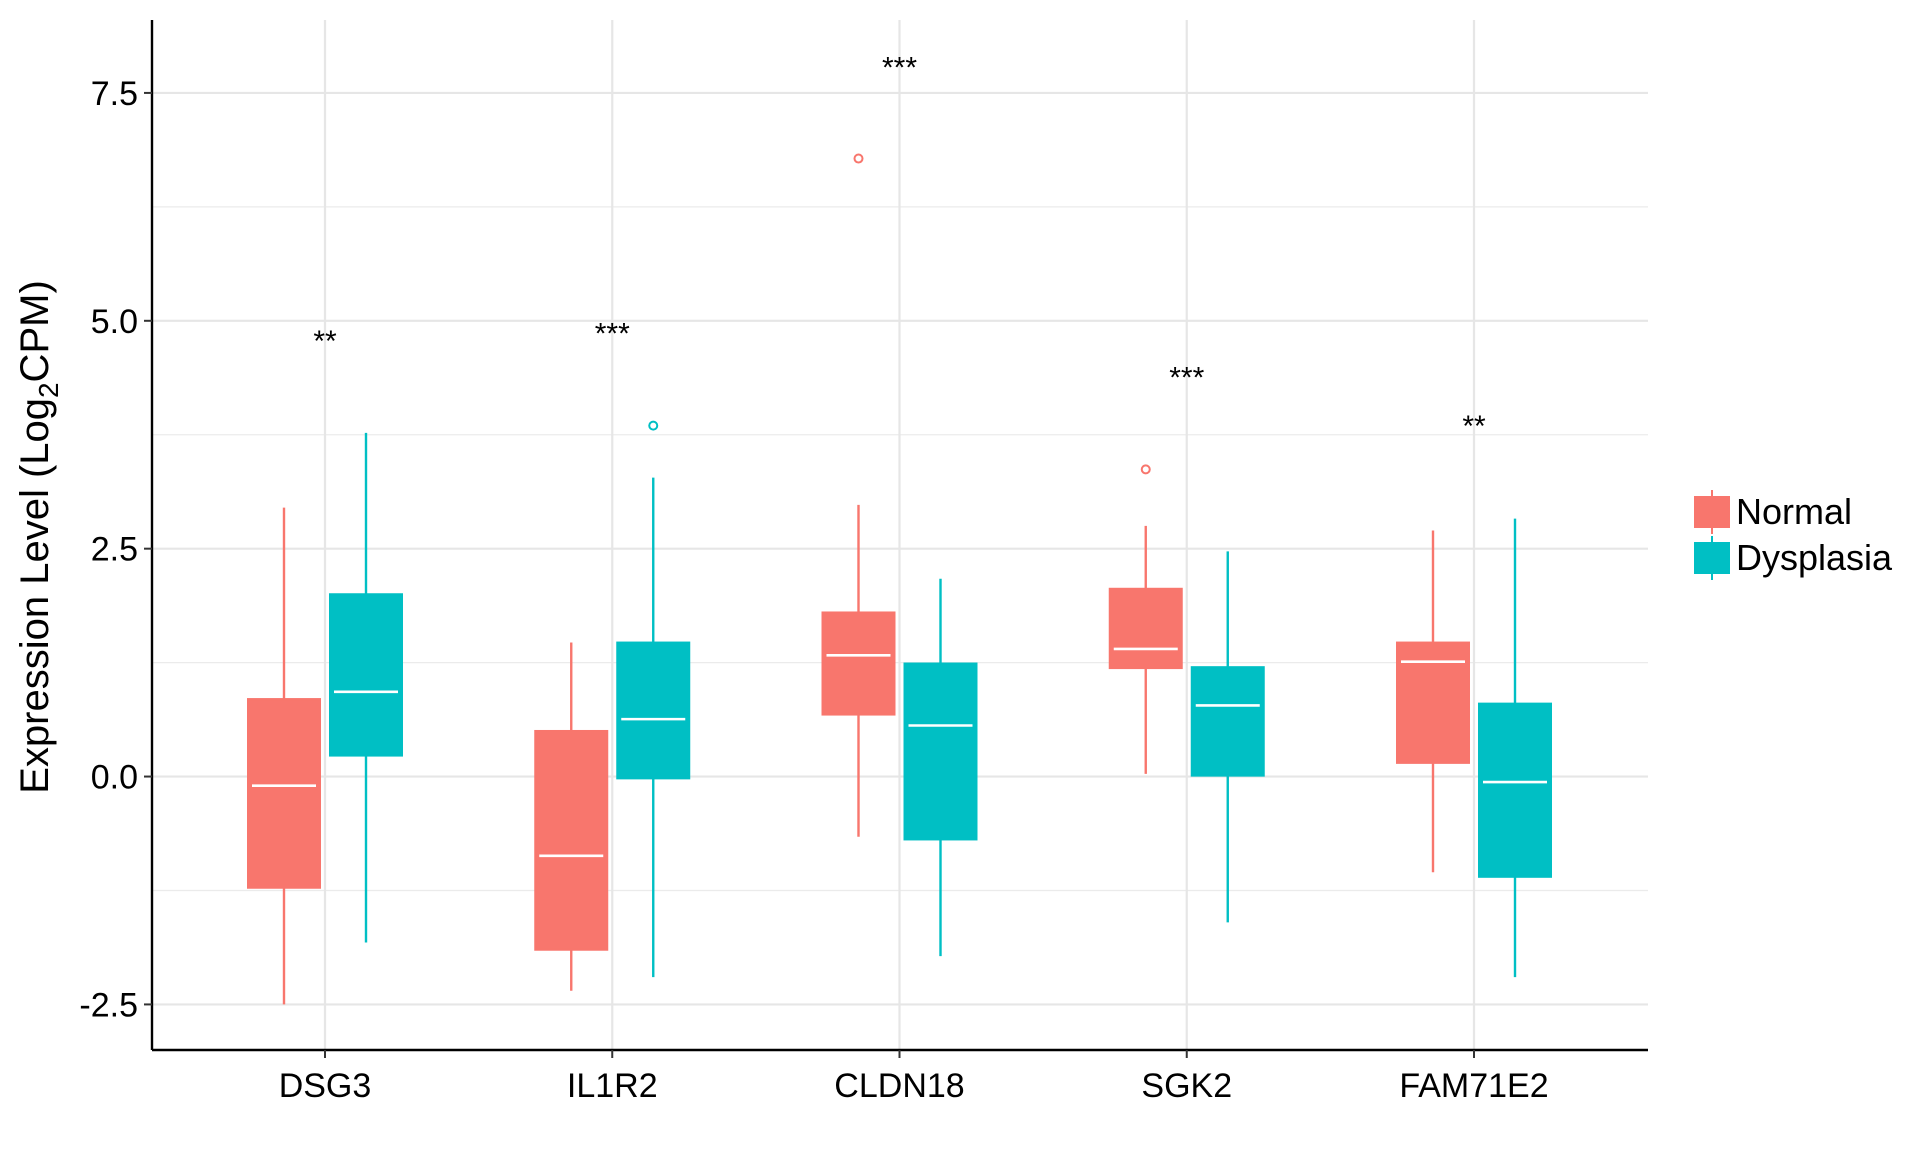  What do you see at coordinates (612, 1086) in the screenshot?
I see `x-tick-label: IL1R2` at bounding box center [612, 1086].